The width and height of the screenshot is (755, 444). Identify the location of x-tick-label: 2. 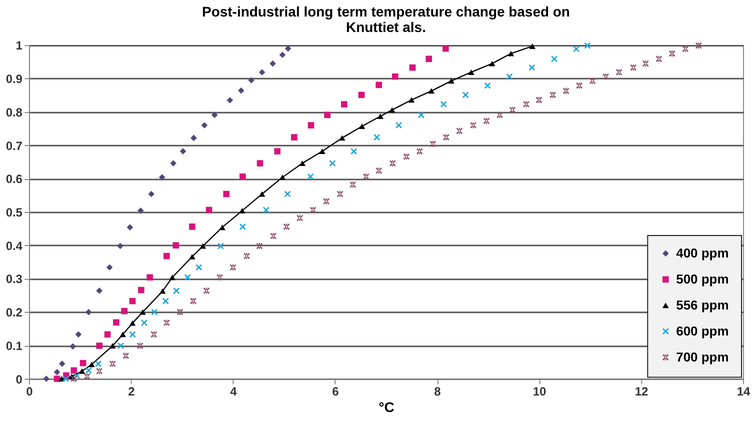
(132, 391).